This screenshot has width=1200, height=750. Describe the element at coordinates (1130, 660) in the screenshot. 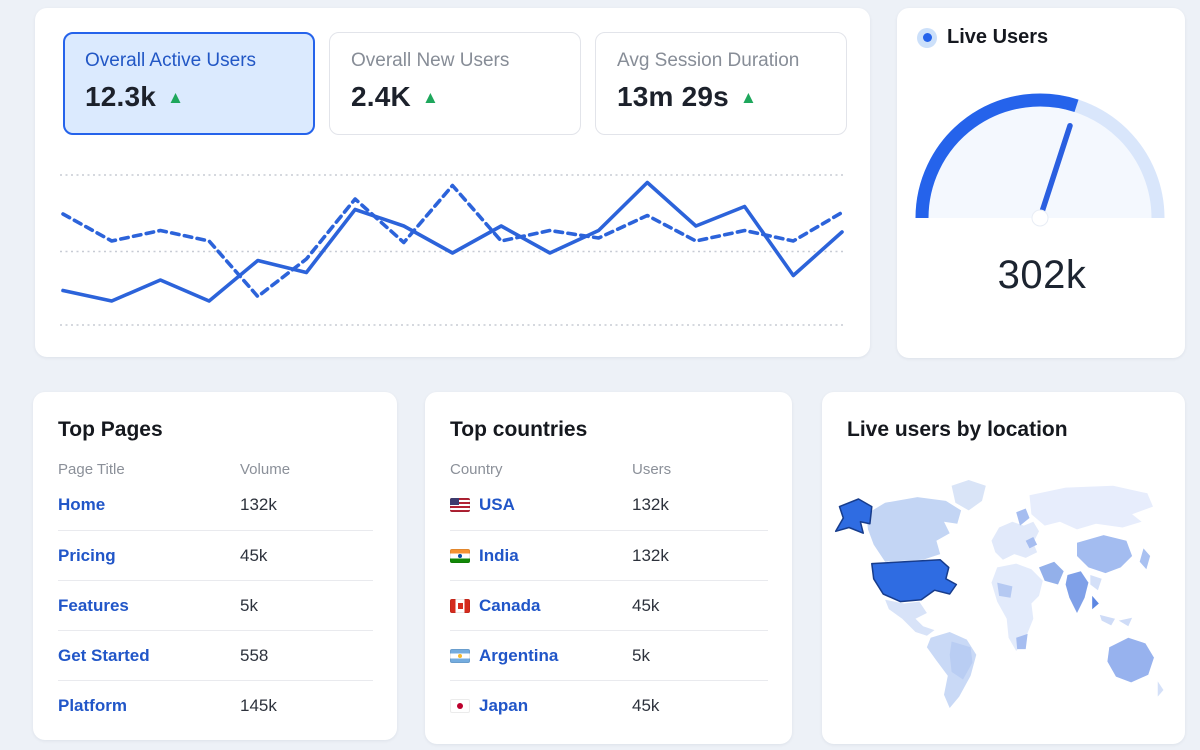

I see `map-region-australia` at that location.